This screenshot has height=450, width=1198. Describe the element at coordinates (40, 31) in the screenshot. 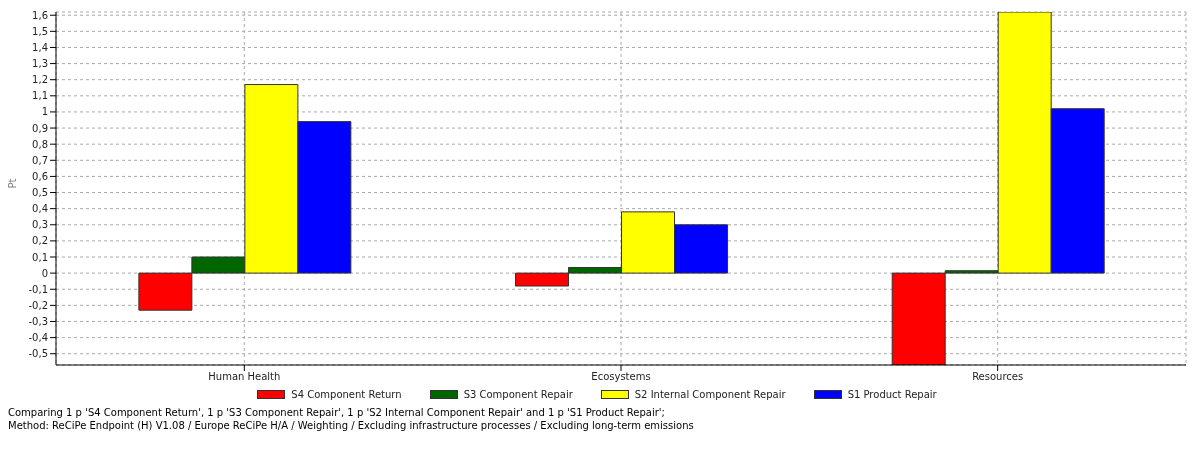

I see `y-tick-label: 1,5` at that location.